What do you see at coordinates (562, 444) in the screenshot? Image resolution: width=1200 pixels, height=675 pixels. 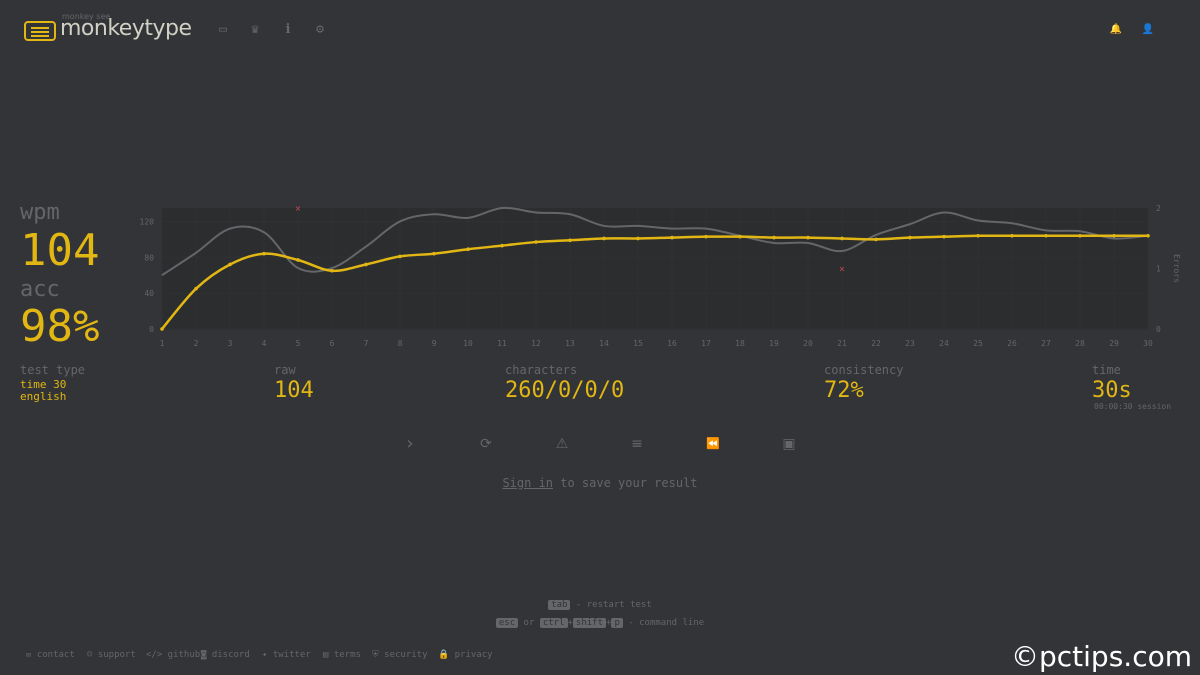 I see `report-button: ⚠` at bounding box center [562, 444].